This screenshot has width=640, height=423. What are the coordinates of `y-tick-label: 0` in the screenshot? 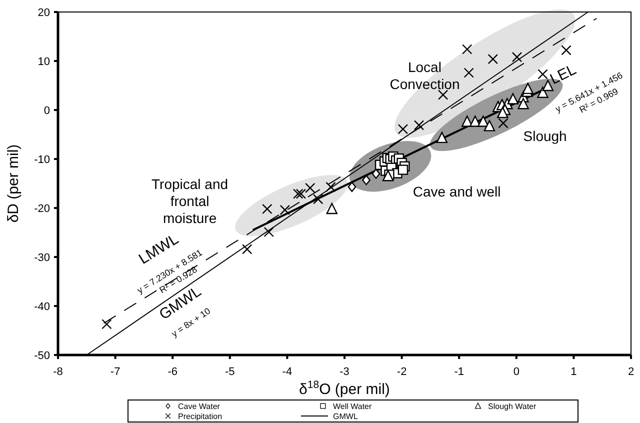 It's located at (47, 111).